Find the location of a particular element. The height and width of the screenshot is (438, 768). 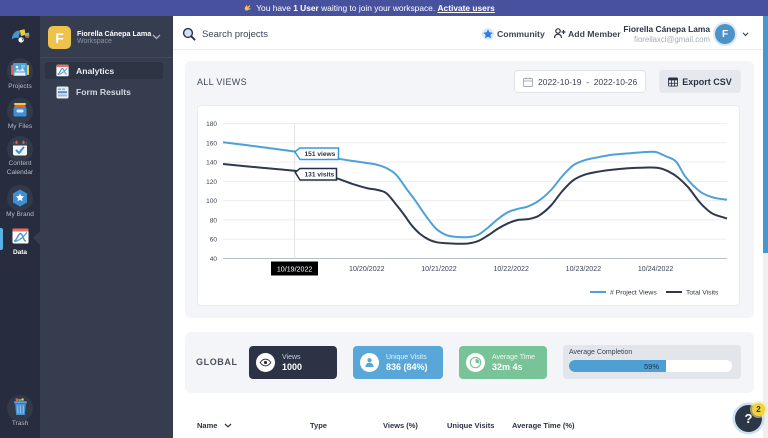

svg-text: 10/19/2022 is located at coordinates (295, 270).